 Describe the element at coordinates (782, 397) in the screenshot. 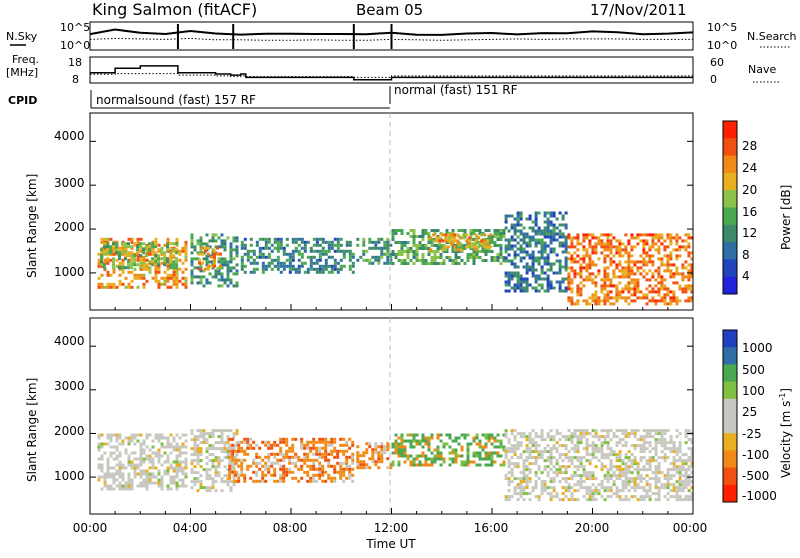

I see `vel-cbar-label-sup: -1` at that location.